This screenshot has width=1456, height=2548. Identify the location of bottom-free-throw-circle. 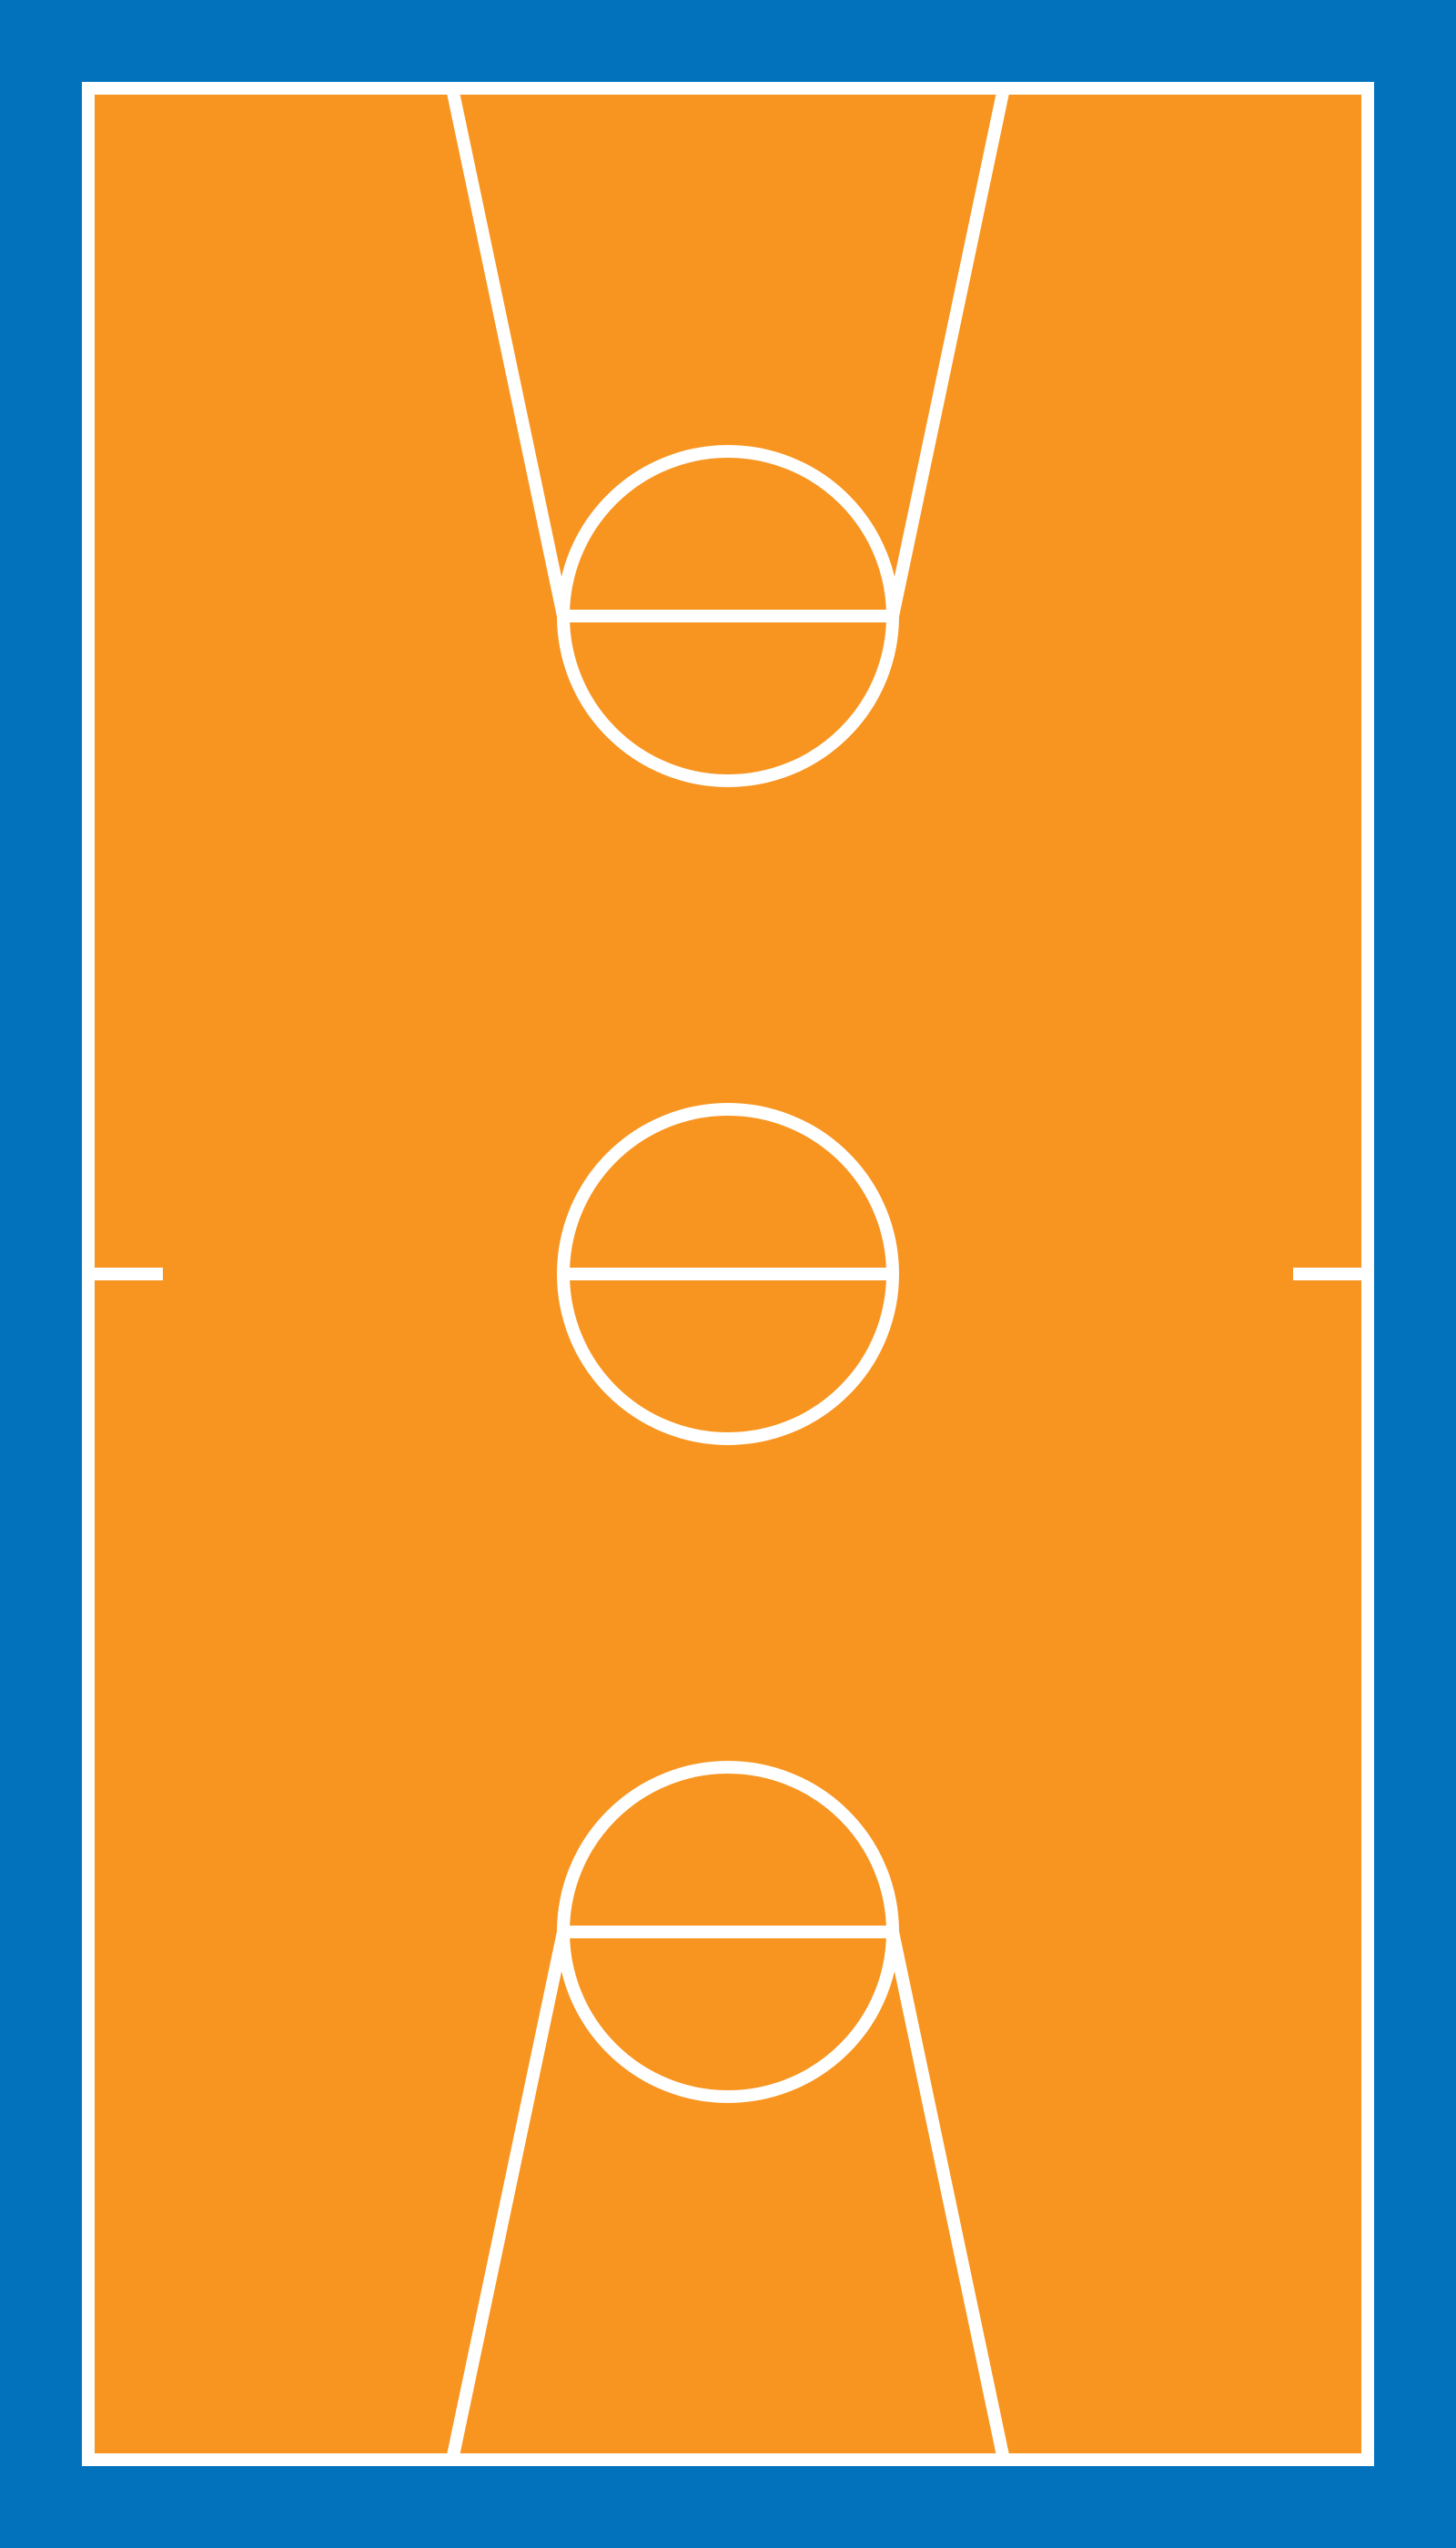
(728, 1932).